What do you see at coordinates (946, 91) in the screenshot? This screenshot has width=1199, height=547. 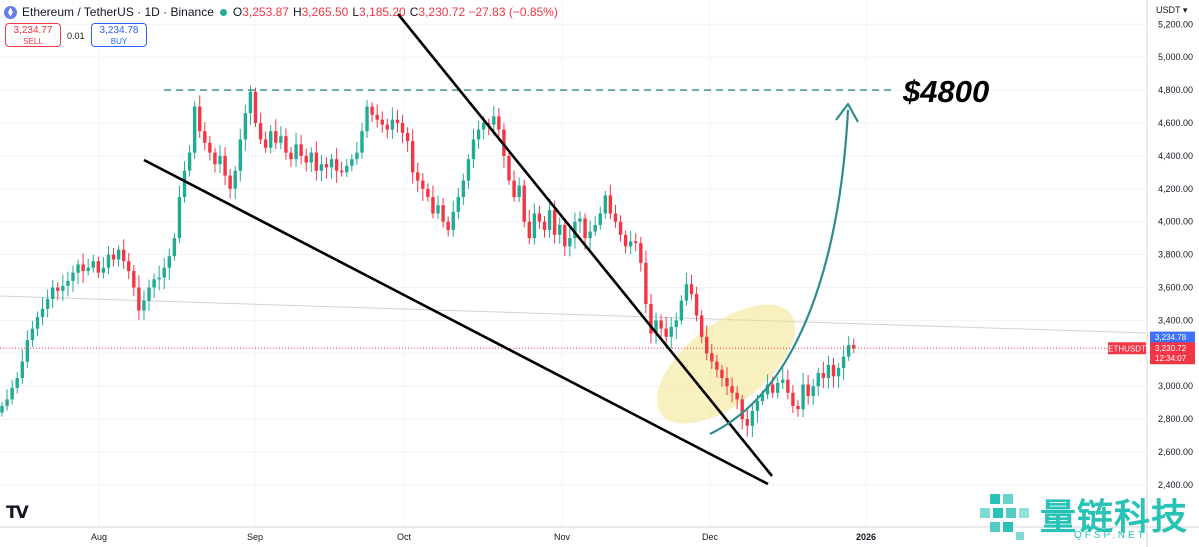 I see `target-annotation: $4800` at bounding box center [946, 91].